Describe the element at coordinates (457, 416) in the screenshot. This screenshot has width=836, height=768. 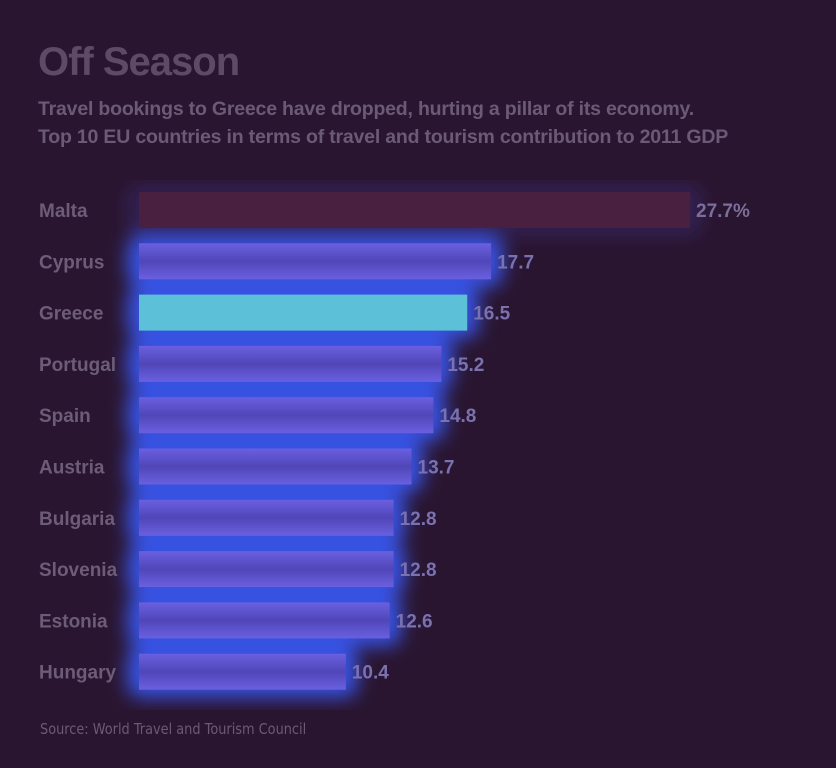
I see `value-label: 14.8` at that location.